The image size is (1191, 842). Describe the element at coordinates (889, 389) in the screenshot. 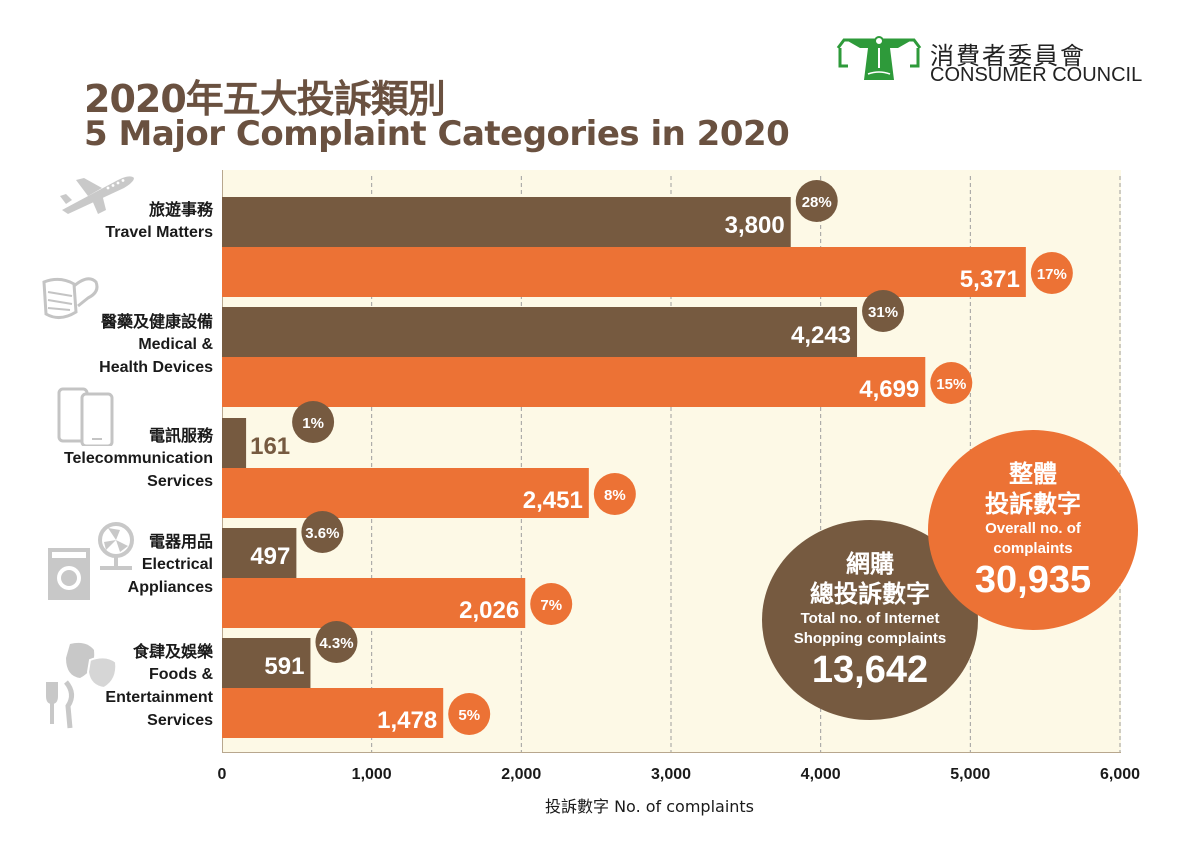

I see `value-label-overall: 4,699` at that location.